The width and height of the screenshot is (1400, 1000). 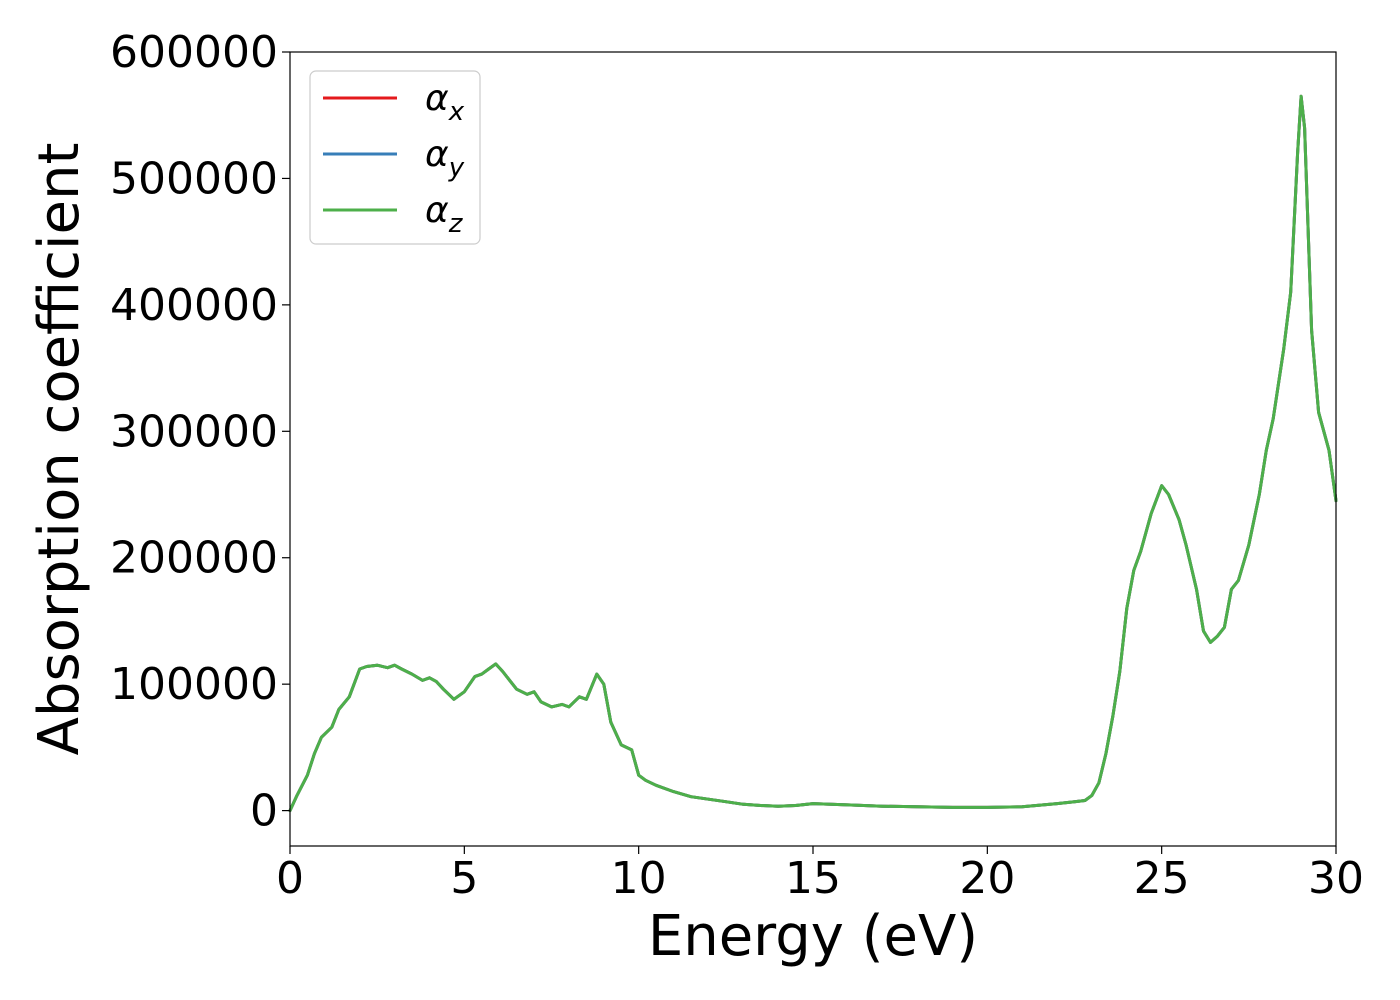 I want to click on x-tick-label: 30, so click(x=1336, y=878).